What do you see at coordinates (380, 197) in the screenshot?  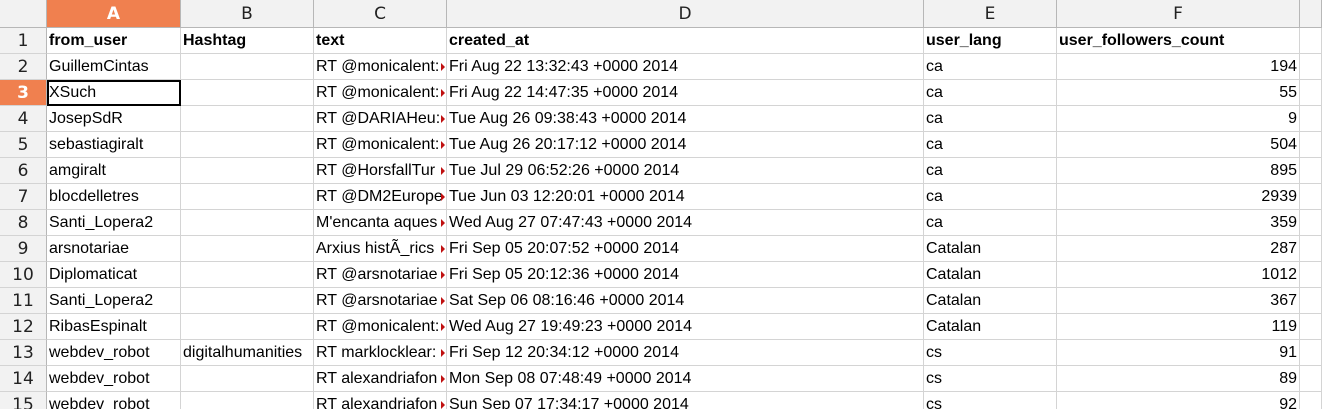 I see `cell: RT @DM2Europe` at bounding box center [380, 197].